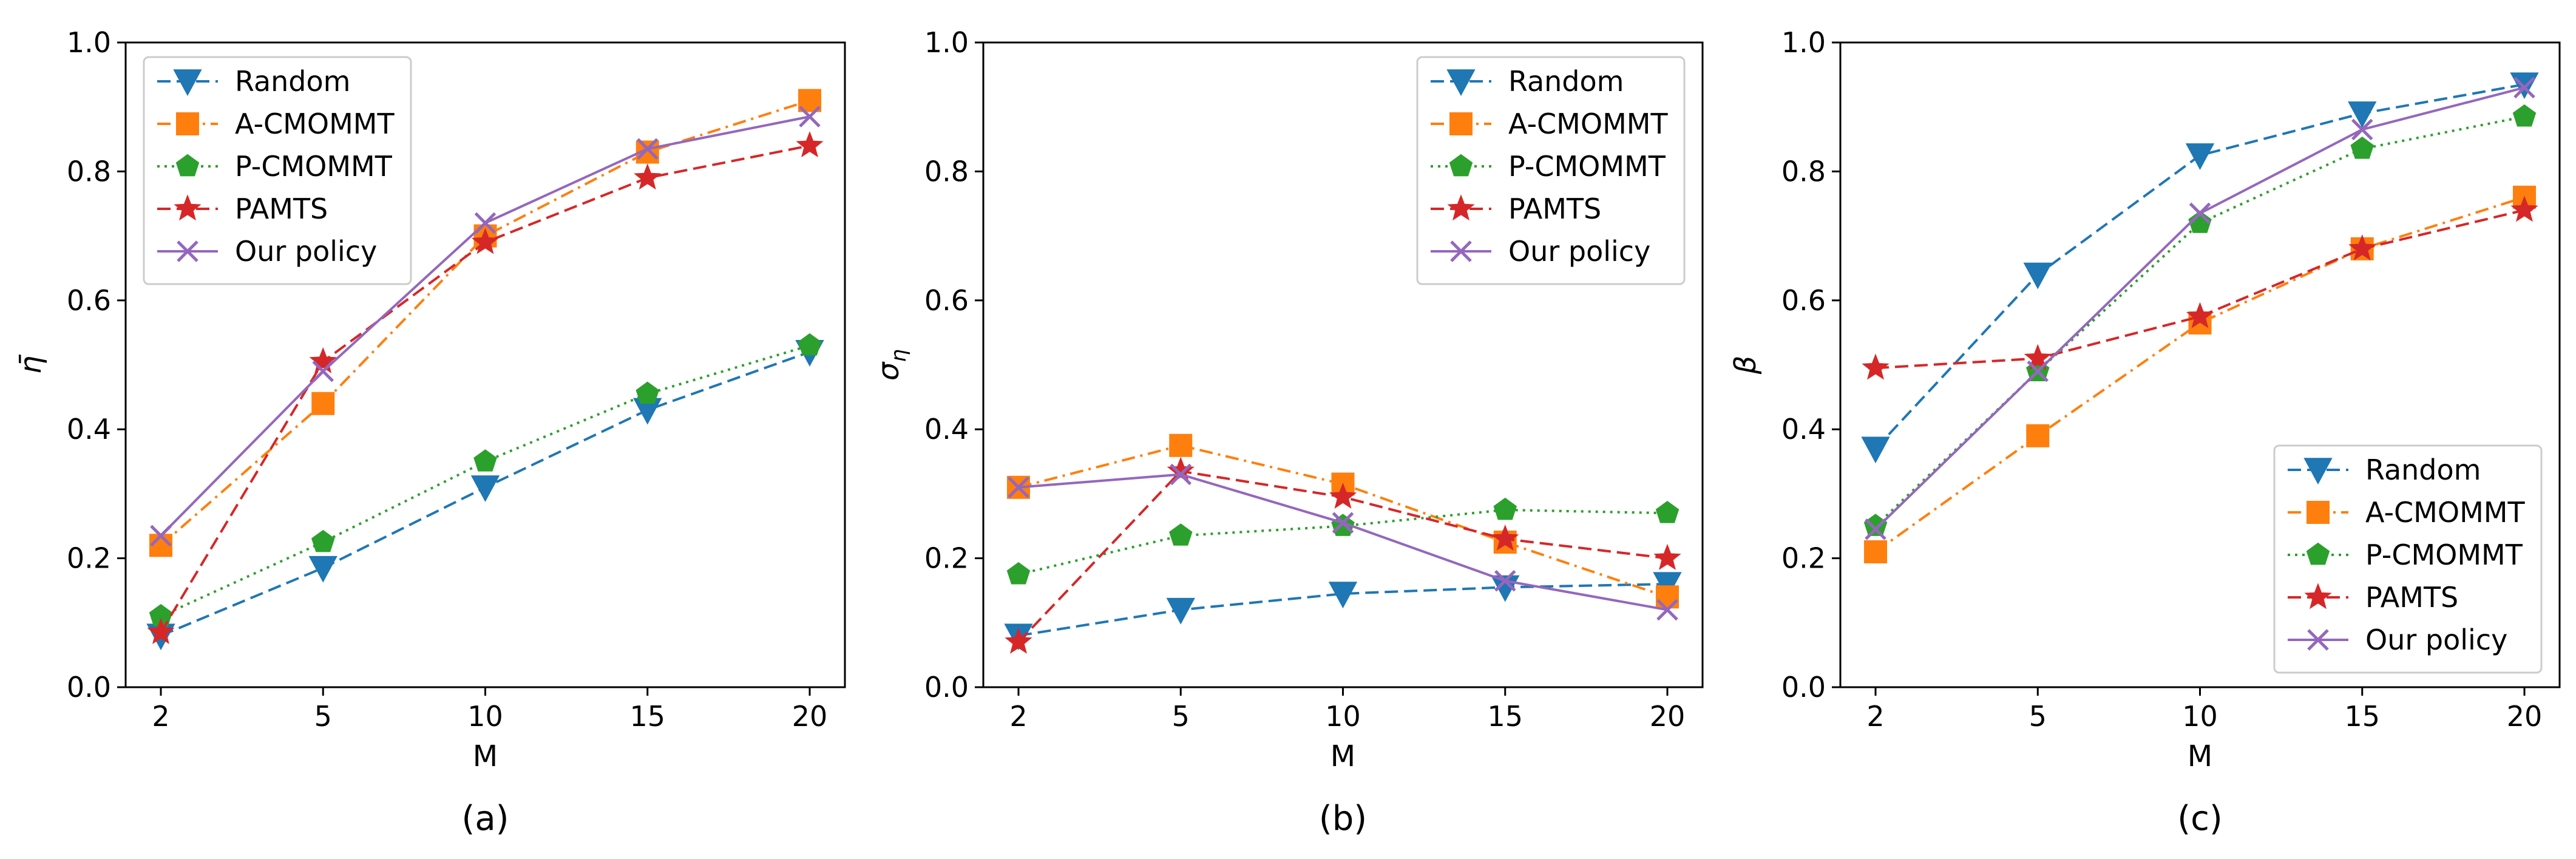  What do you see at coordinates (947, 172) in the screenshot?
I see `y-tick-label: 0.8` at bounding box center [947, 172].